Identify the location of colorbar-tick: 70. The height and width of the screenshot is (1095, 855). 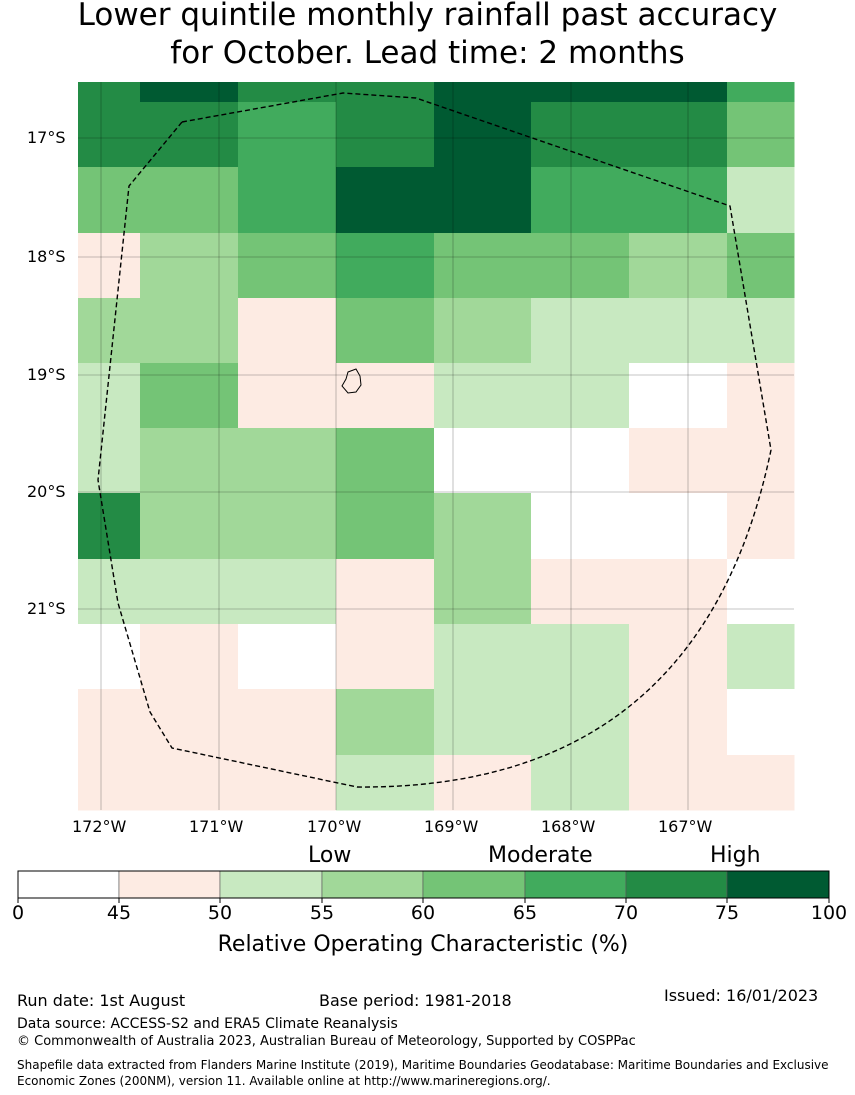
(626, 913).